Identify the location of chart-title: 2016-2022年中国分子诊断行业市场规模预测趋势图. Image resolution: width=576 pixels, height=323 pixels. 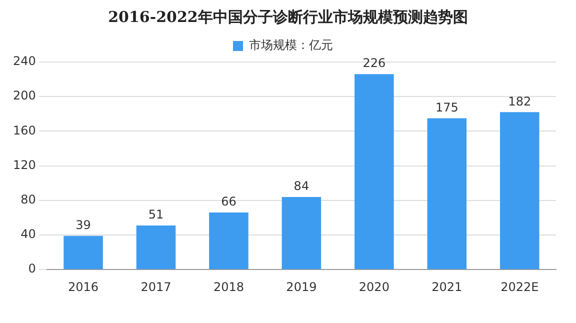
(288, 17).